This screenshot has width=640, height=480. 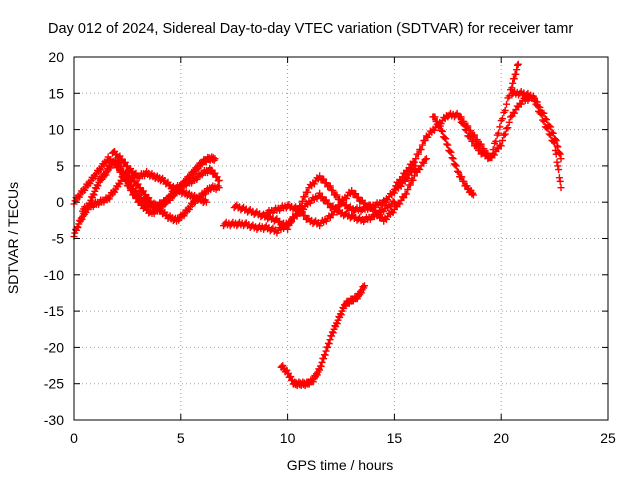 I want to click on x-tick-label: 5, so click(x=181, y=438).